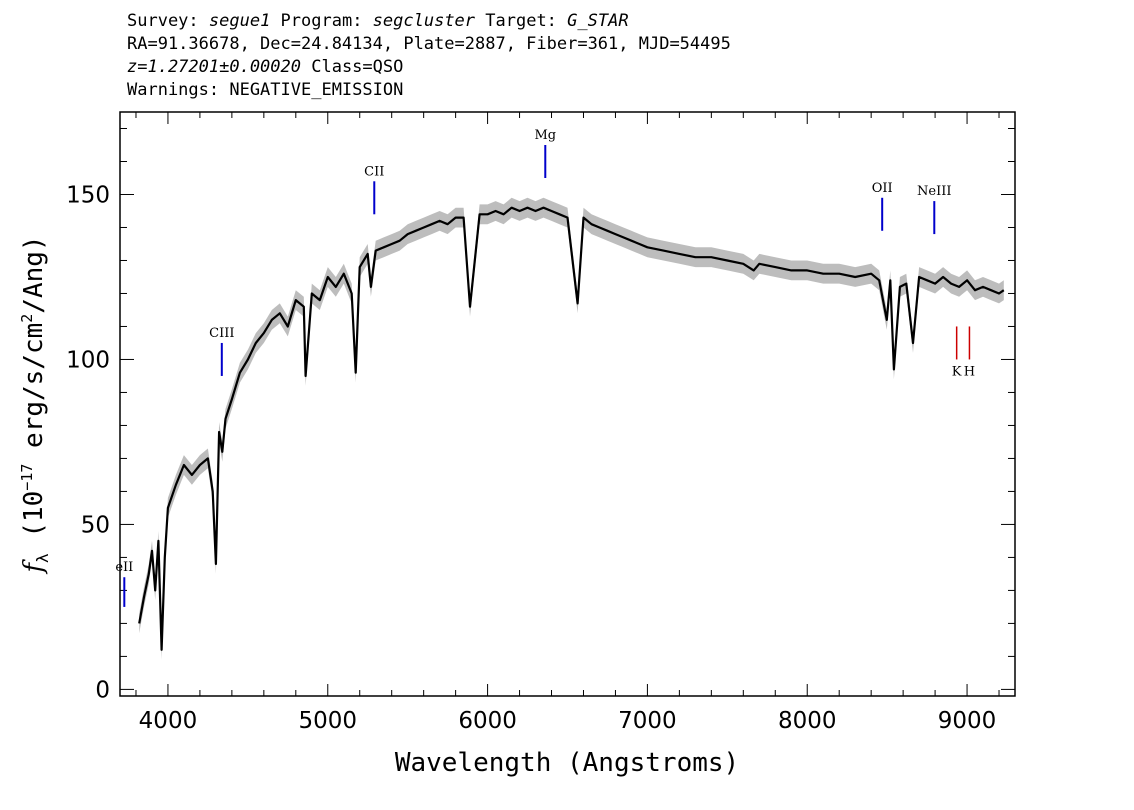  I want to click on y-axis-title: fλ (10−17 erg/s/cm2/Ang), so click(35, 404).